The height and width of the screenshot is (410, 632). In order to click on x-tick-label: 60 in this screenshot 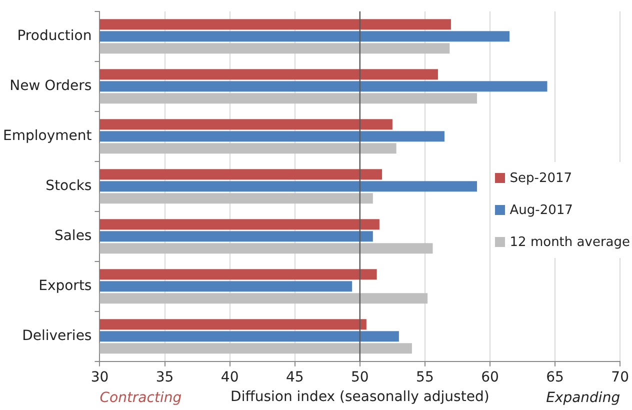, I will do `click(490, 377)`.